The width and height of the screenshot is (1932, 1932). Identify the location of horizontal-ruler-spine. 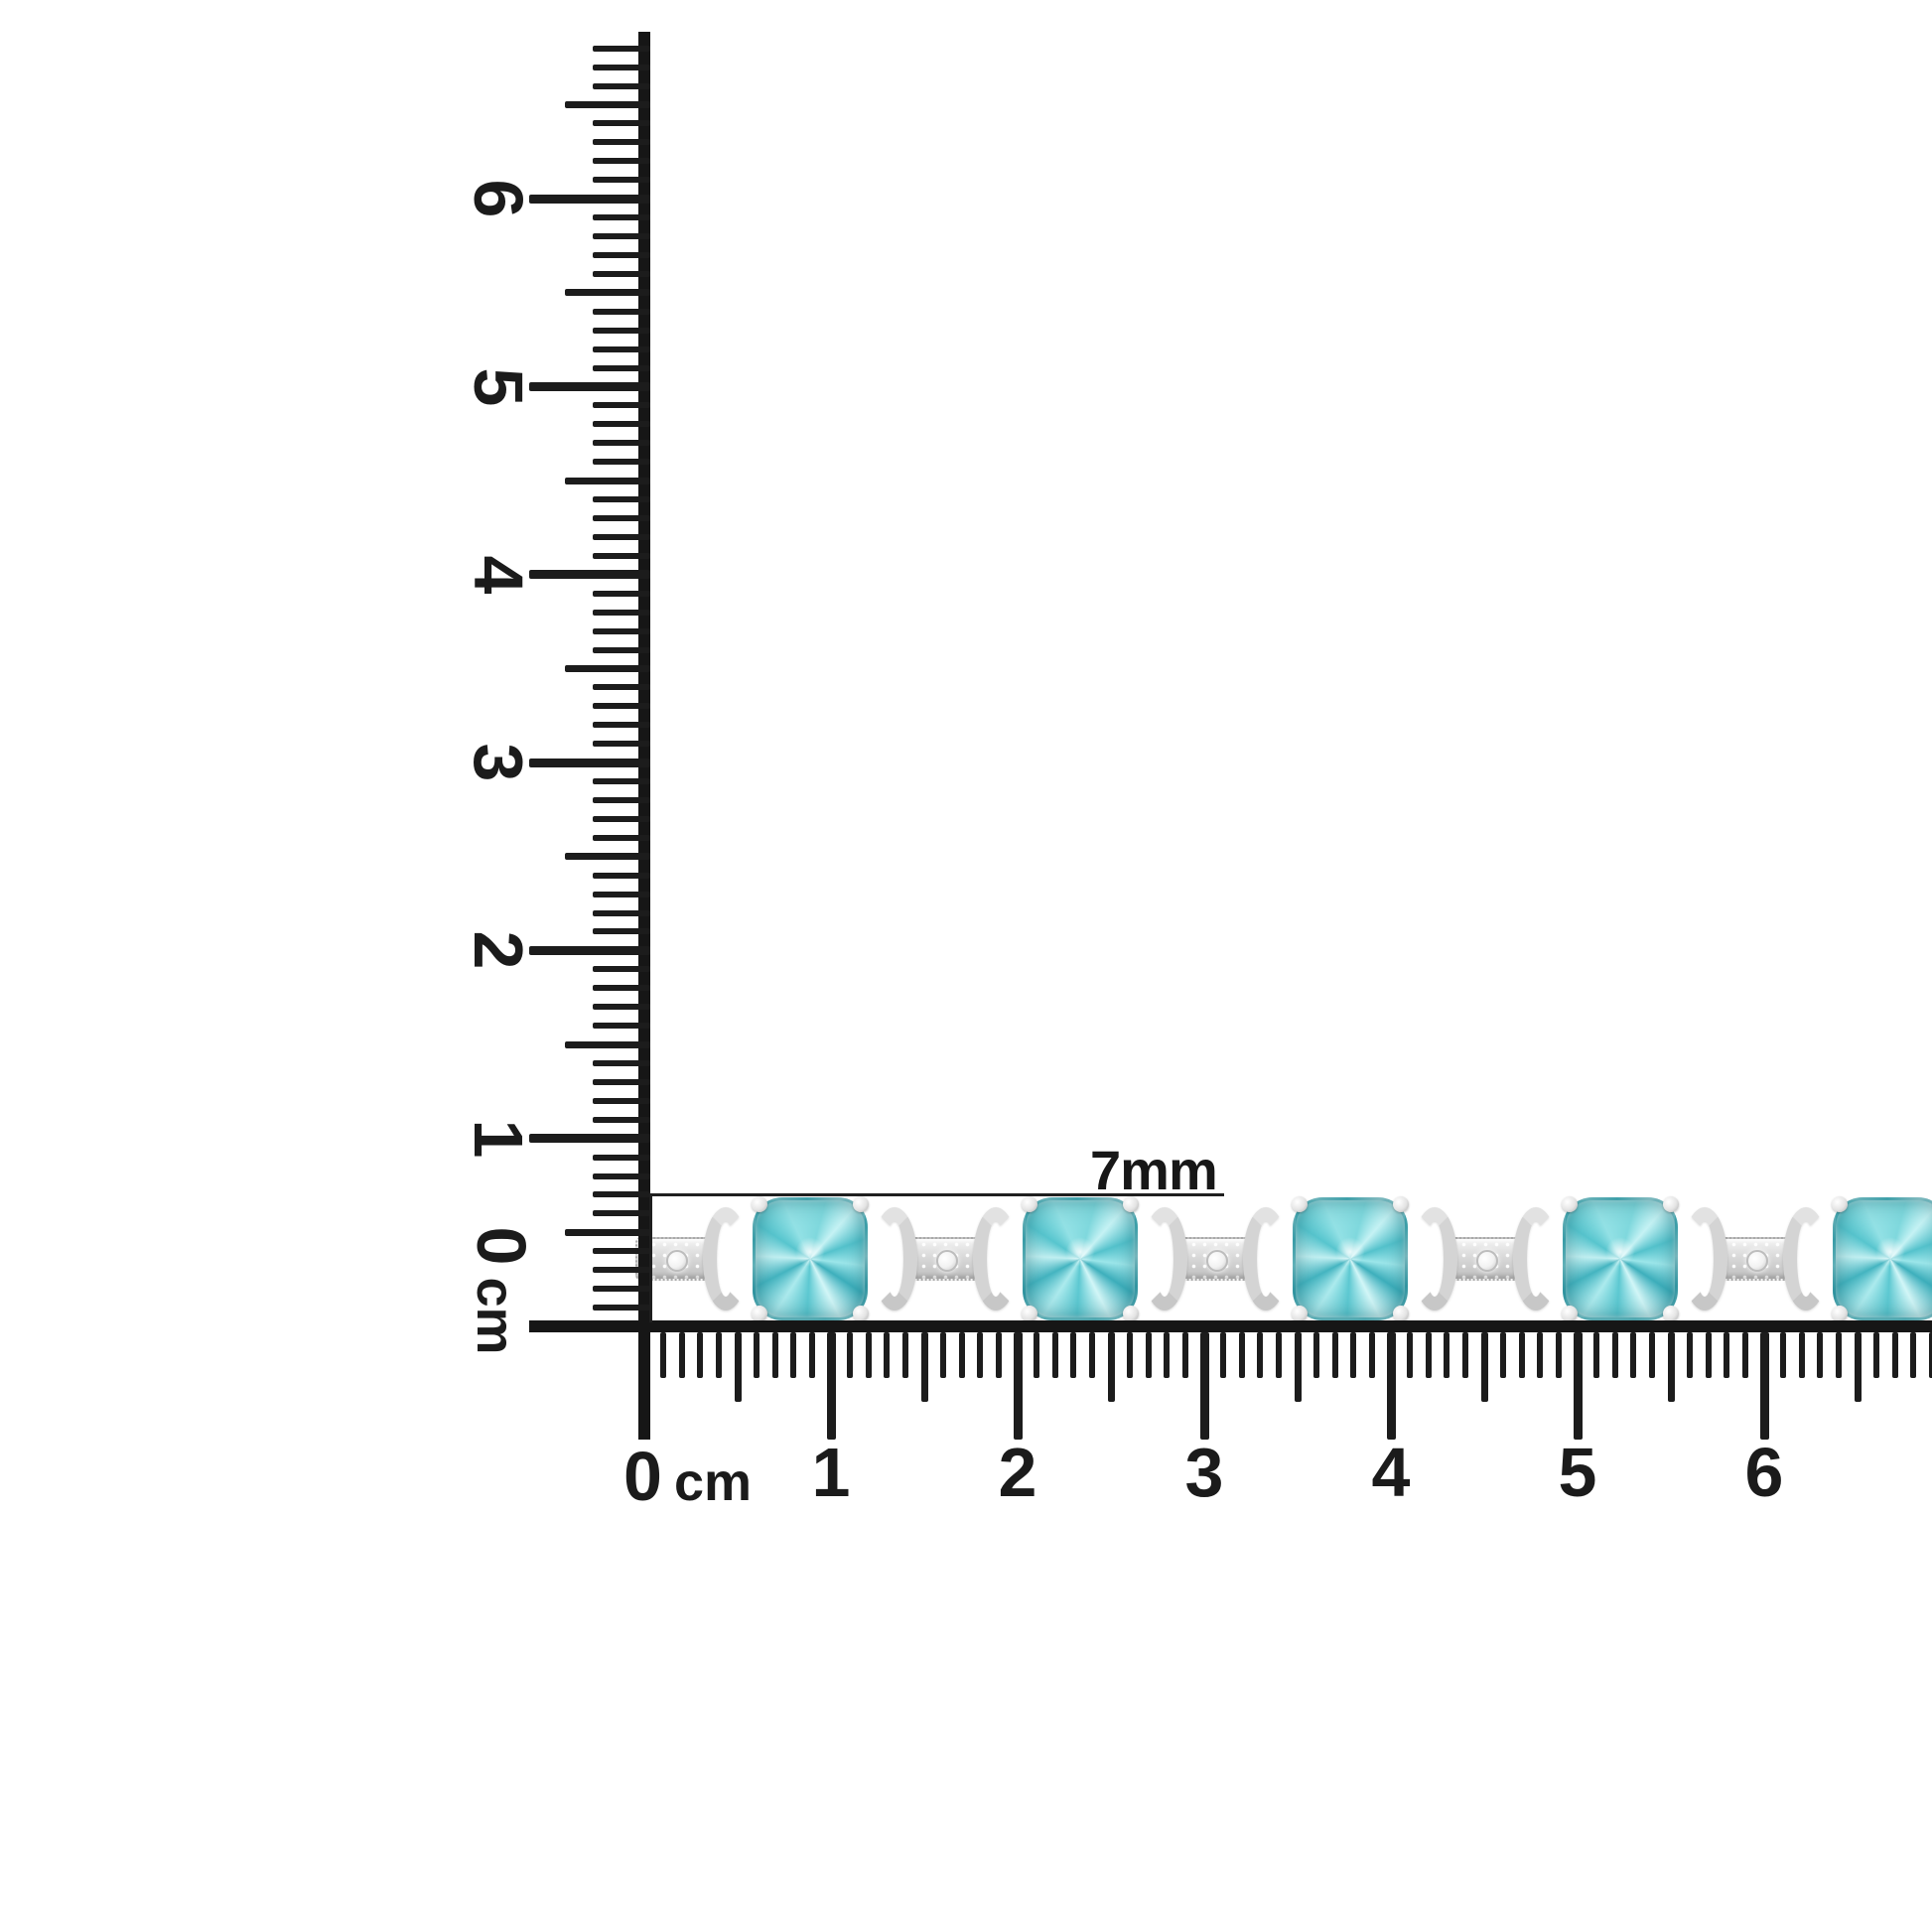
(1231, 1326).